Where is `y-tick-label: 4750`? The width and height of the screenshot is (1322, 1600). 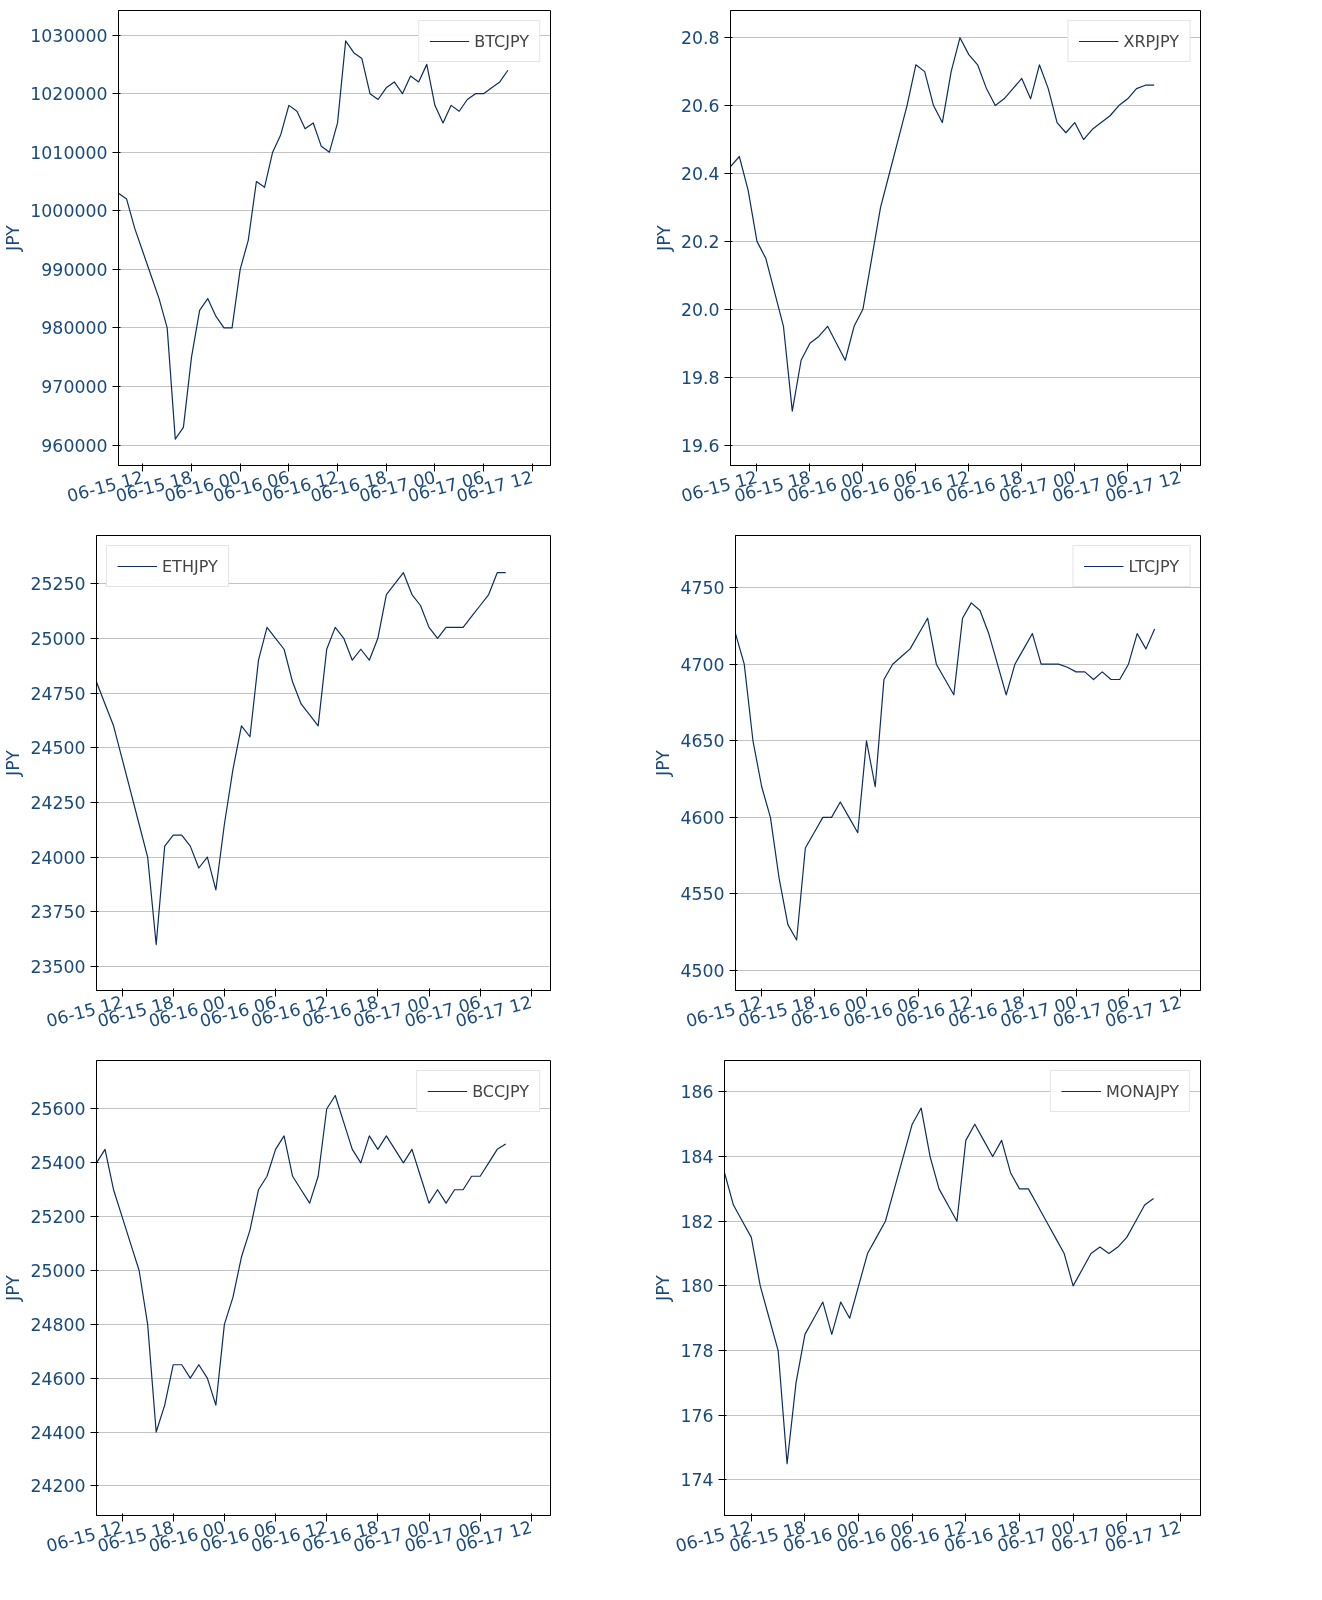 y-tick-label: 4750 is located at coordinates (702, 588).